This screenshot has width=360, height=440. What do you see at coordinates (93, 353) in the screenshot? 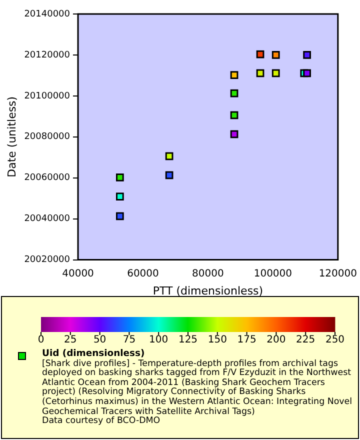
I see `color-bar-title: Uid (dimensionless)` at bounding box center [93, 353].